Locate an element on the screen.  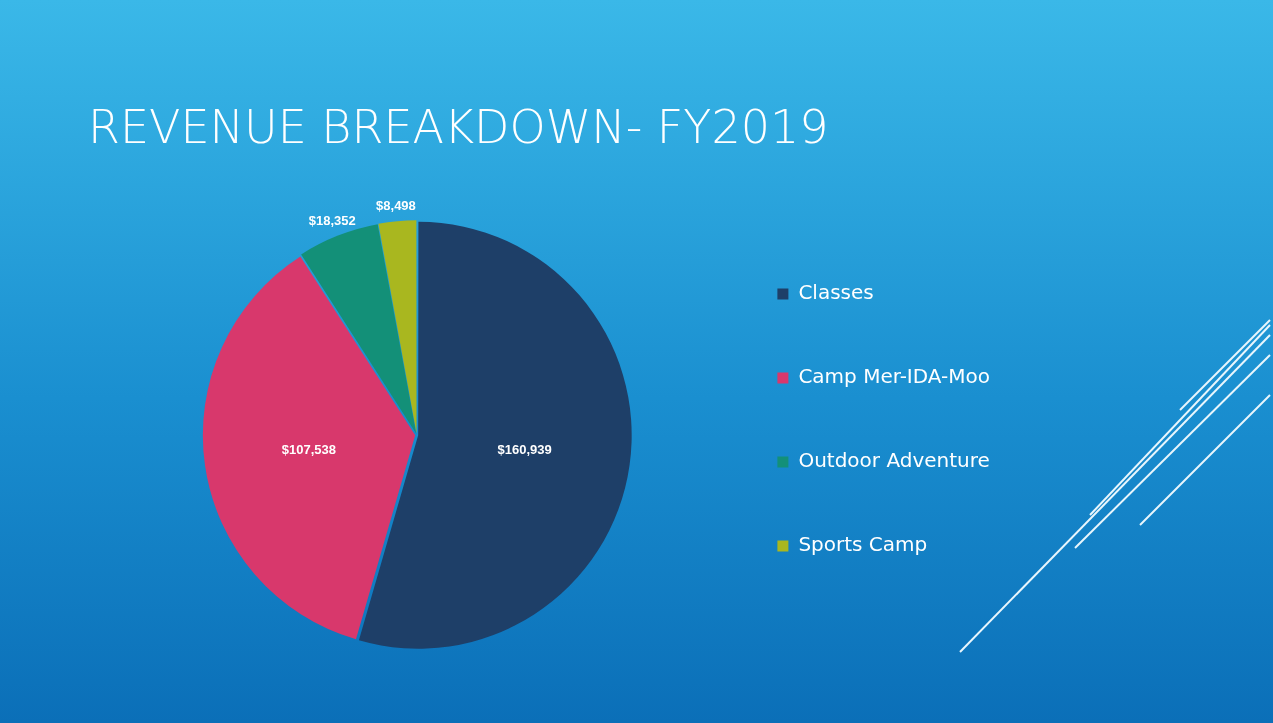
data-label: $160,939 is located at coordinates (524, 449).